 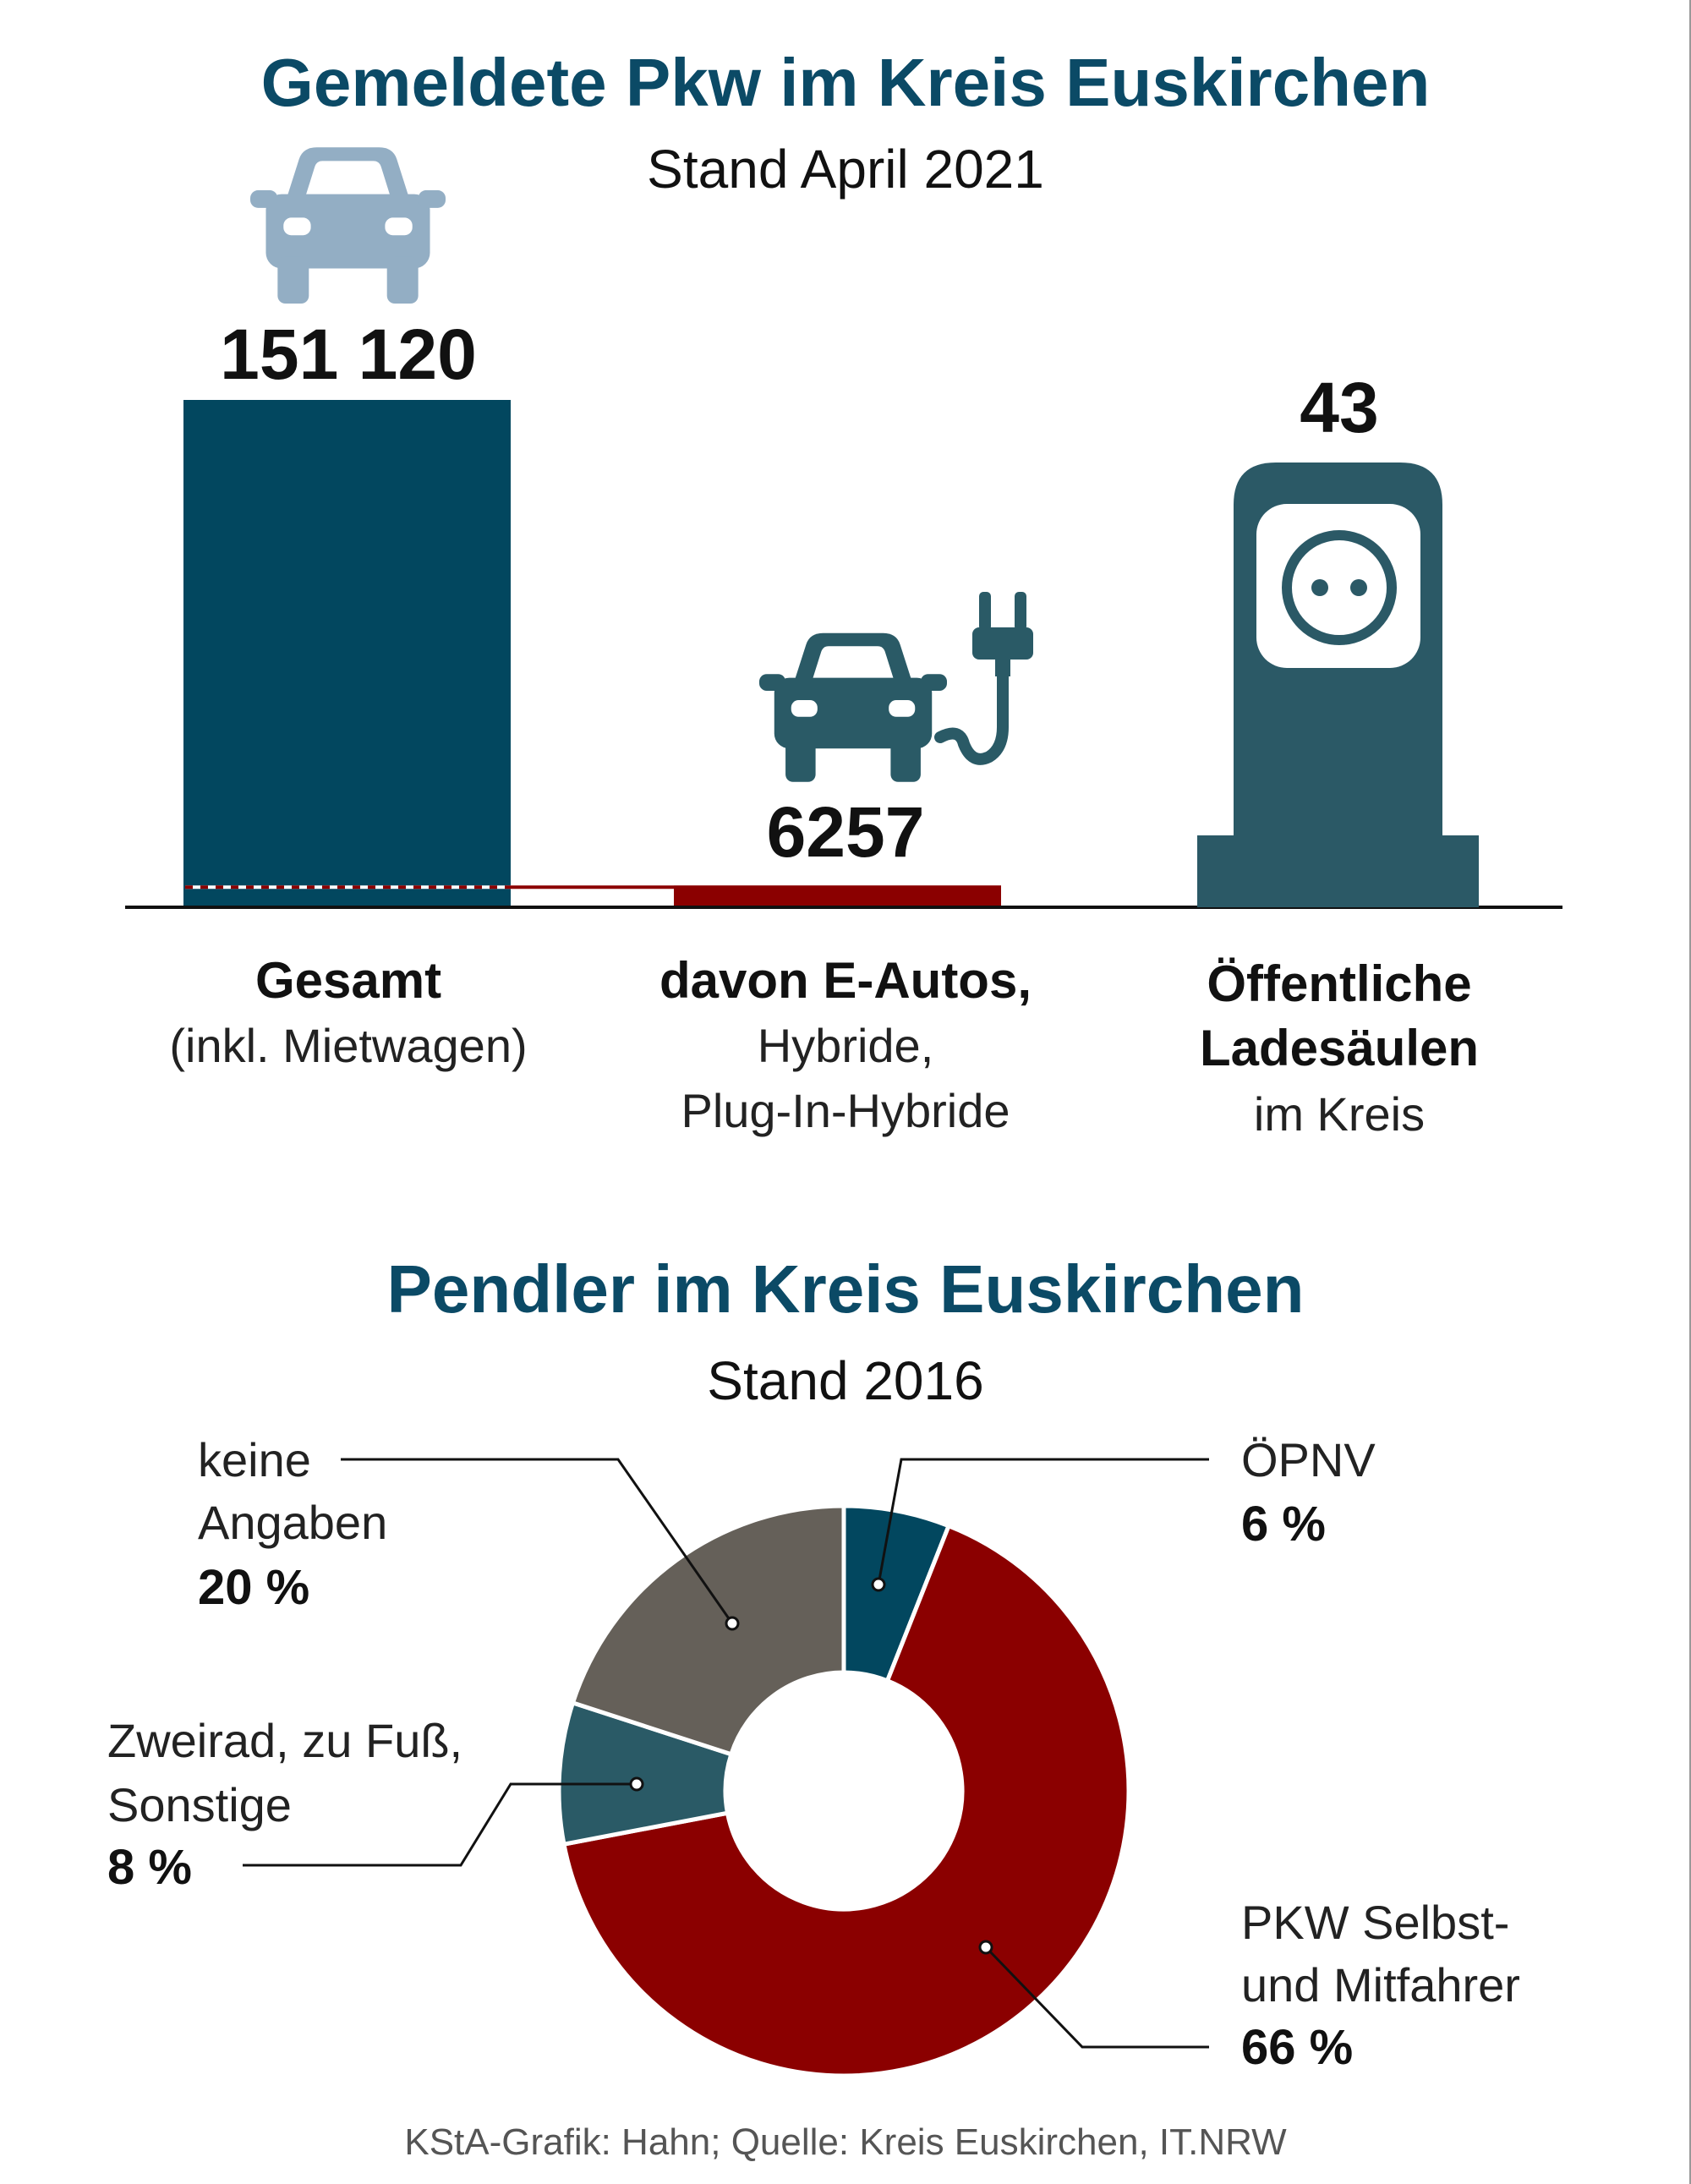 I want to click on leader-dot-pkw, so click(x=986, y=1947).